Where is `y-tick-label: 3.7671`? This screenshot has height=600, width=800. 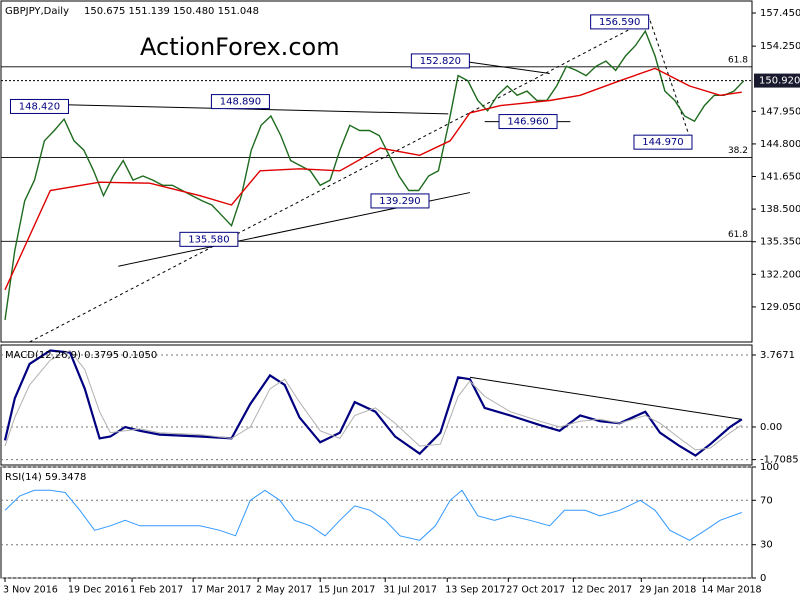 y-tick-label: 3.7671 is located at coordinates (777, 355).